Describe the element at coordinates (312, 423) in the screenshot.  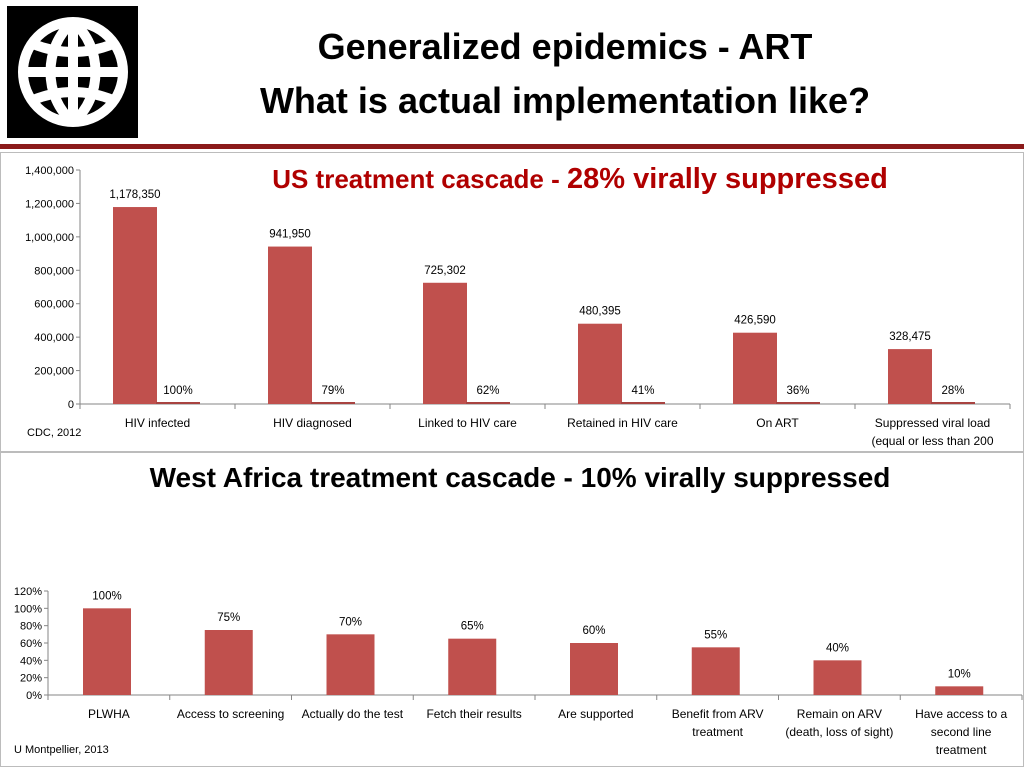
I see `us-category-label: HIV diagnosed` at that location.